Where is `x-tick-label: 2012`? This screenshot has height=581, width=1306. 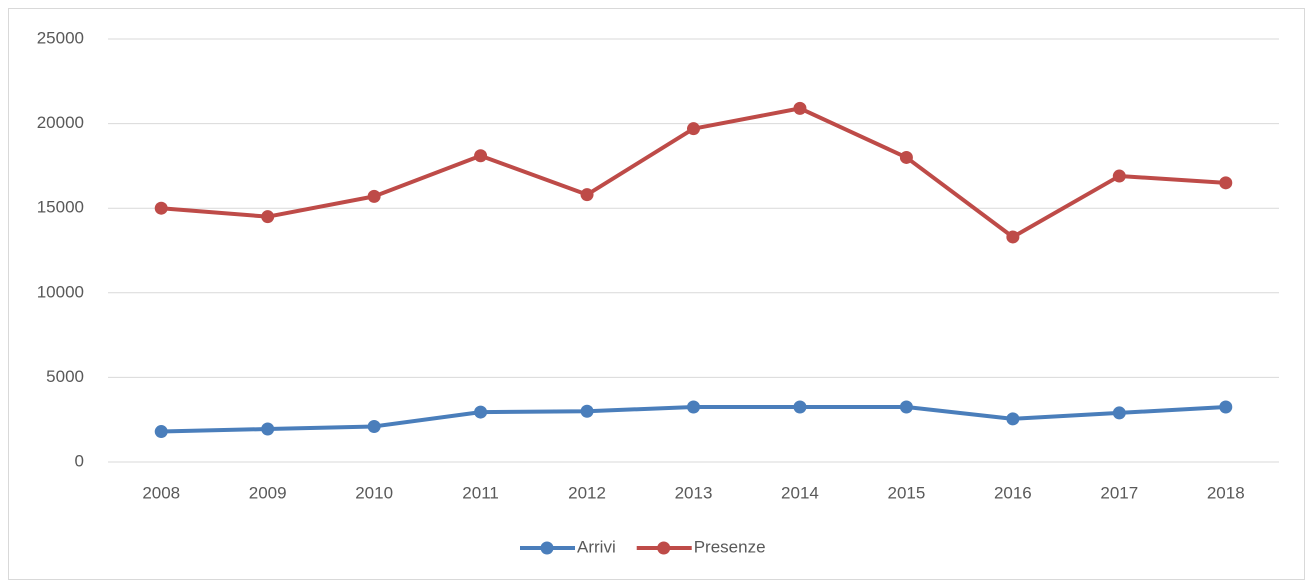
x-tick-label: 2012 is located at coordinates (587, 492).